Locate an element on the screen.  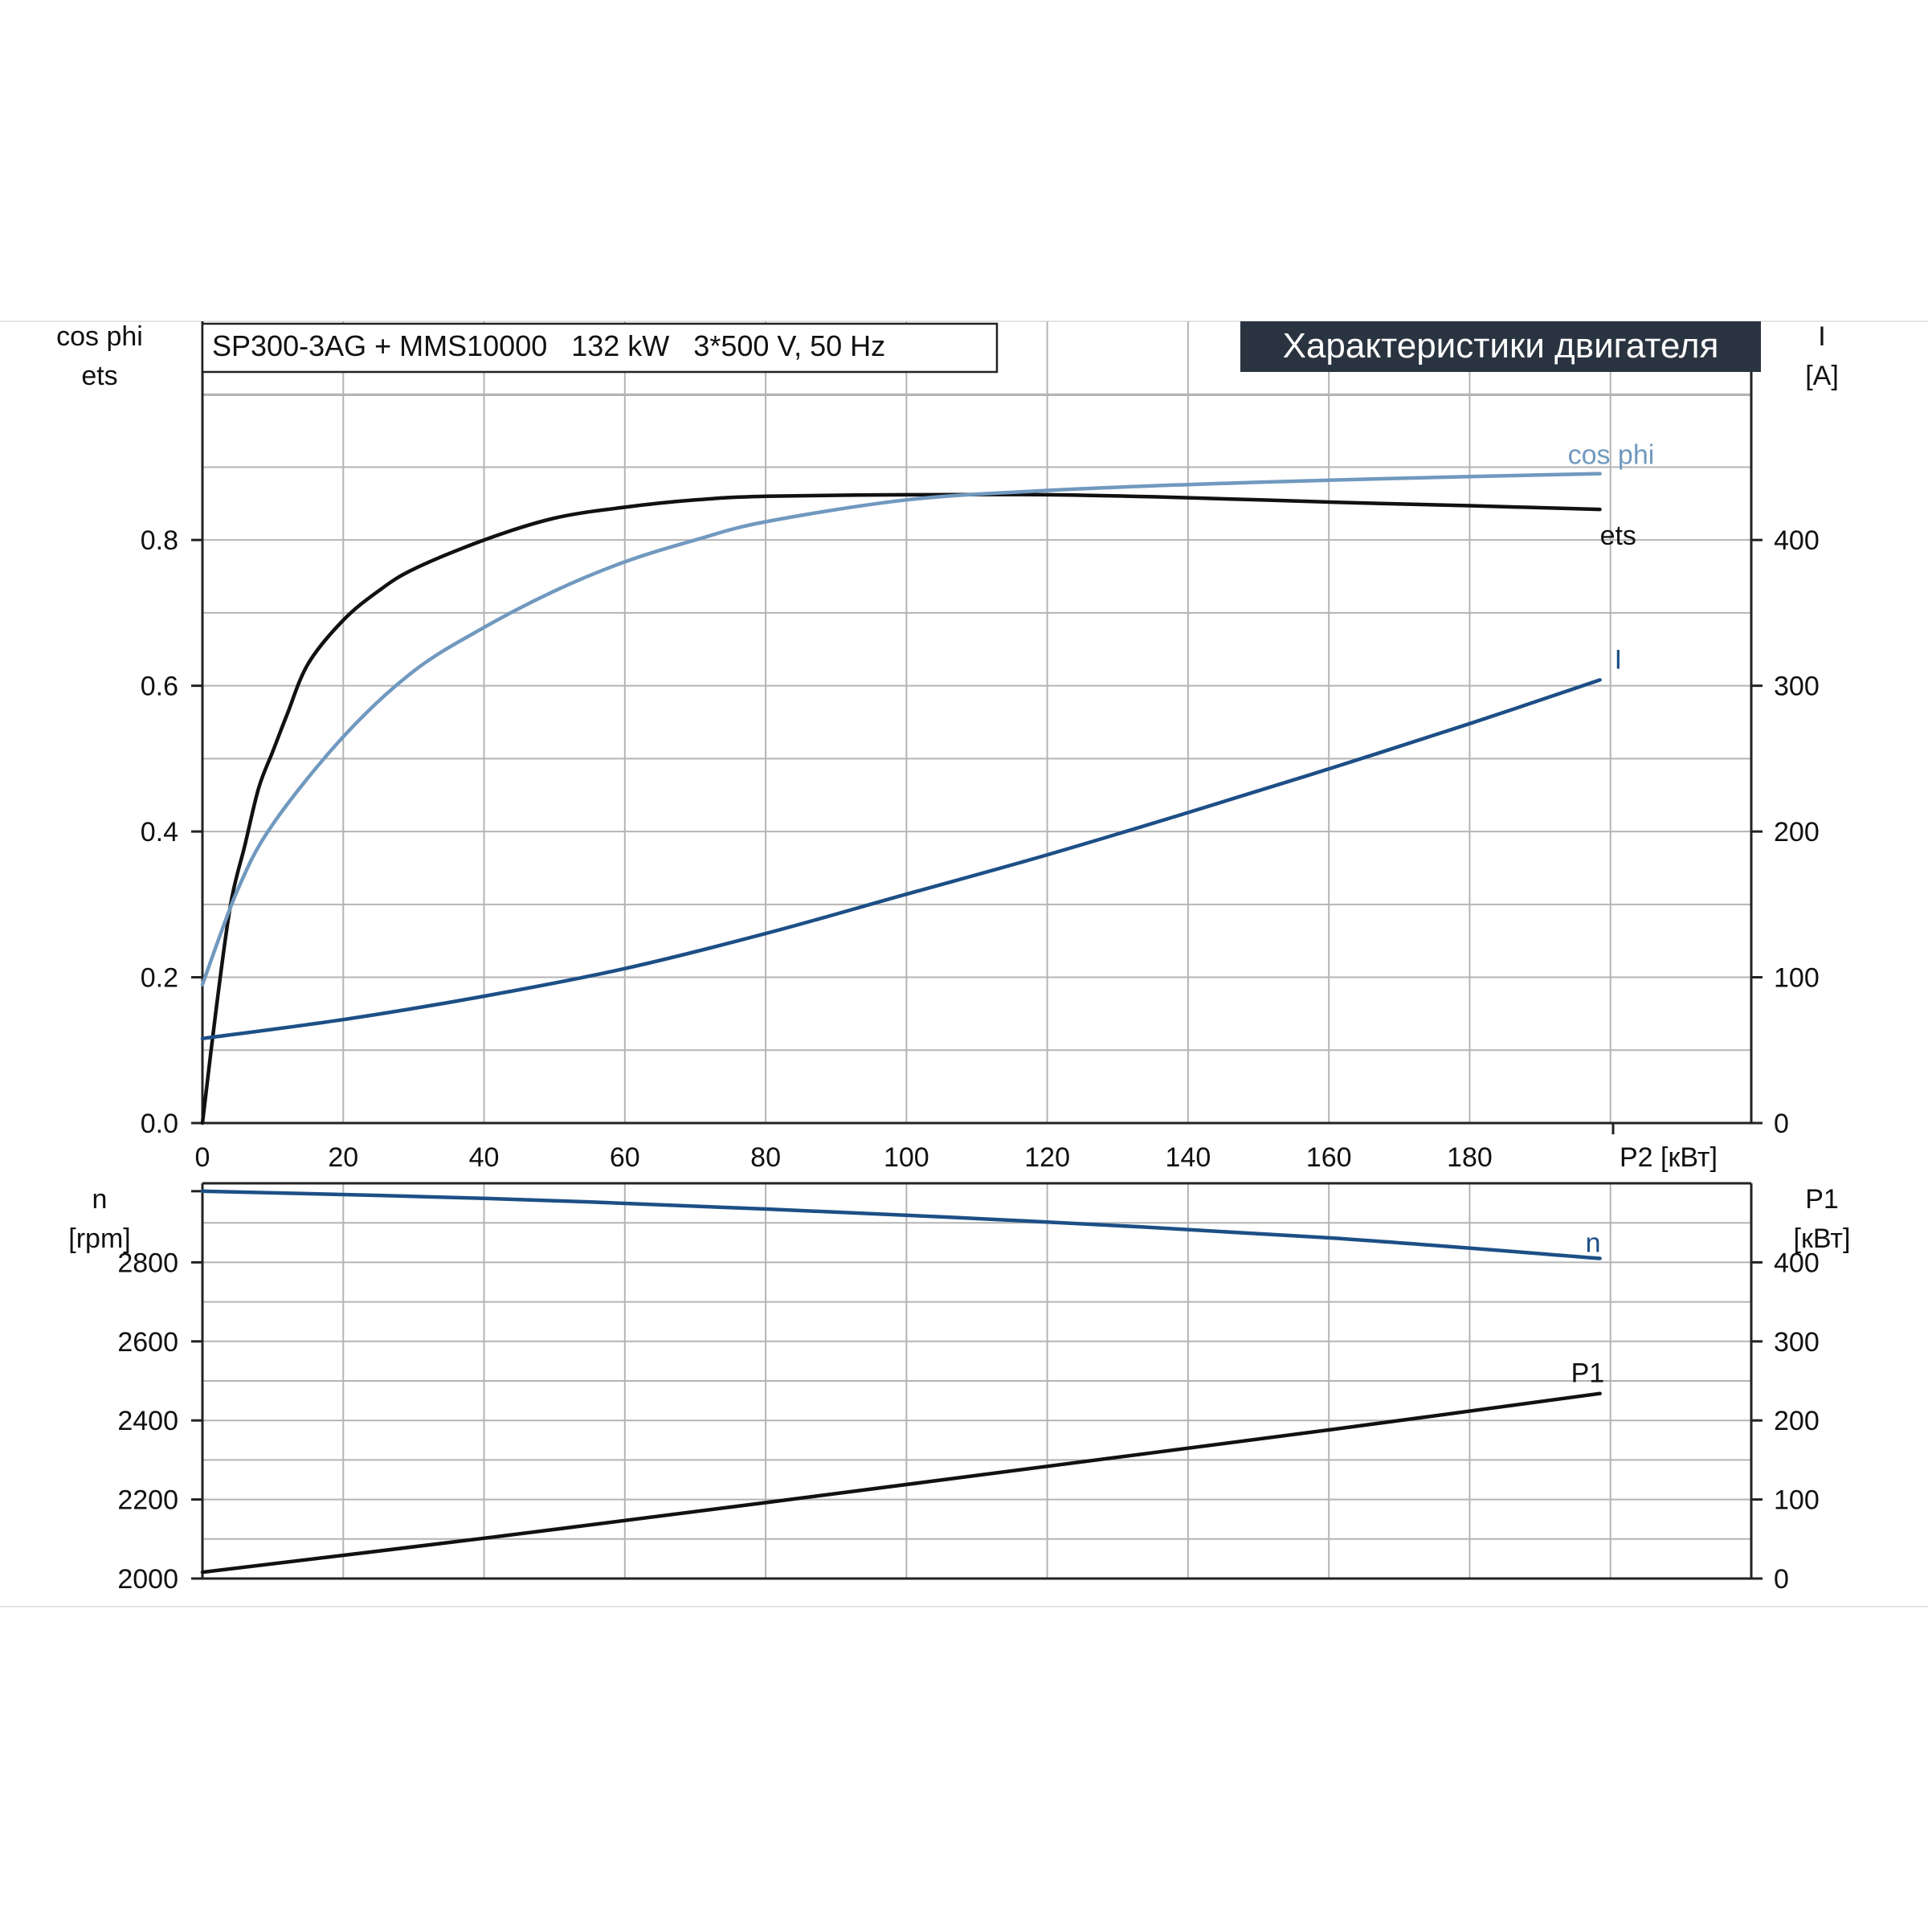
left-tick-label: 2000 is located at coordinates (147, 1579).